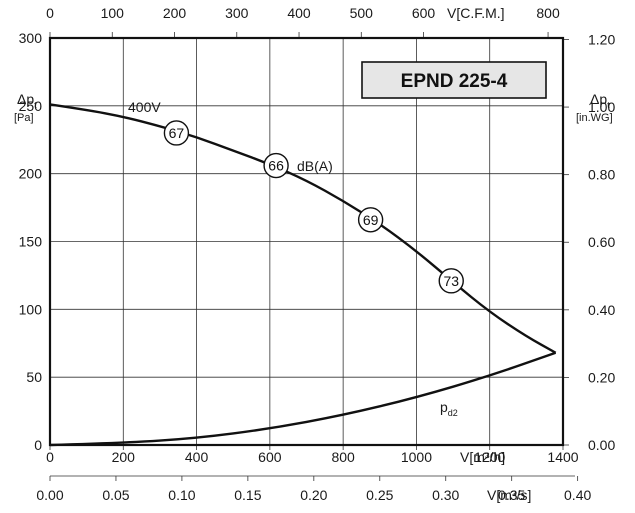 This screenshot has width=635, height=513. I want to click on sound-level-value: 73, so click(451, 281).